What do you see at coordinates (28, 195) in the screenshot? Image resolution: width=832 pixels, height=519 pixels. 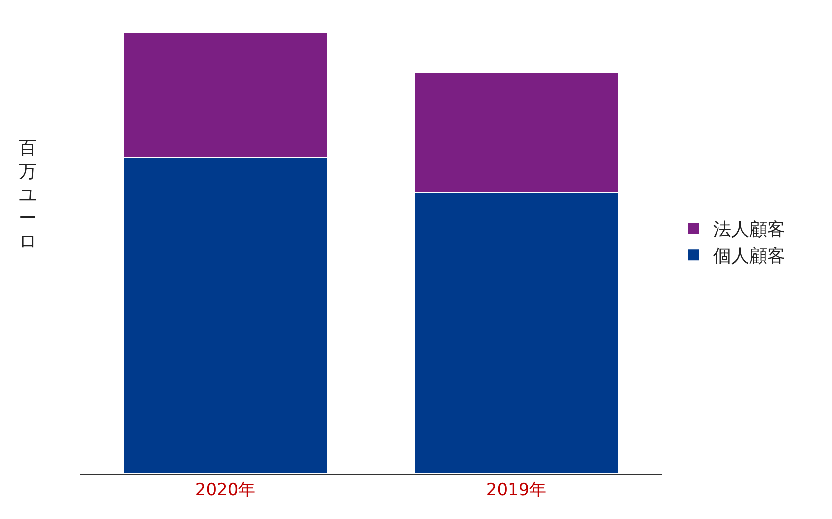 I see `y-axis-title: 百万ユーロ` at bounding box center [28, 195].